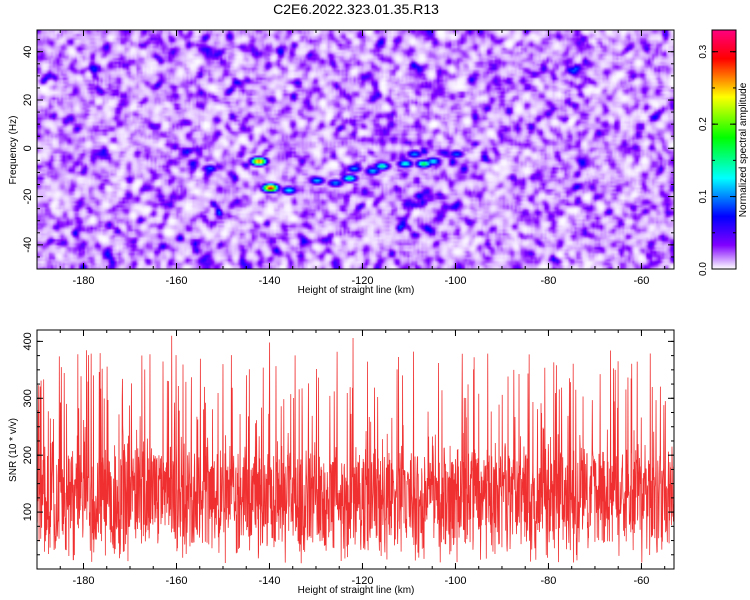 The width and height of the screenshot is (750, 600). I want to click on snr-x-tick-label: -60, so click(641, 581).